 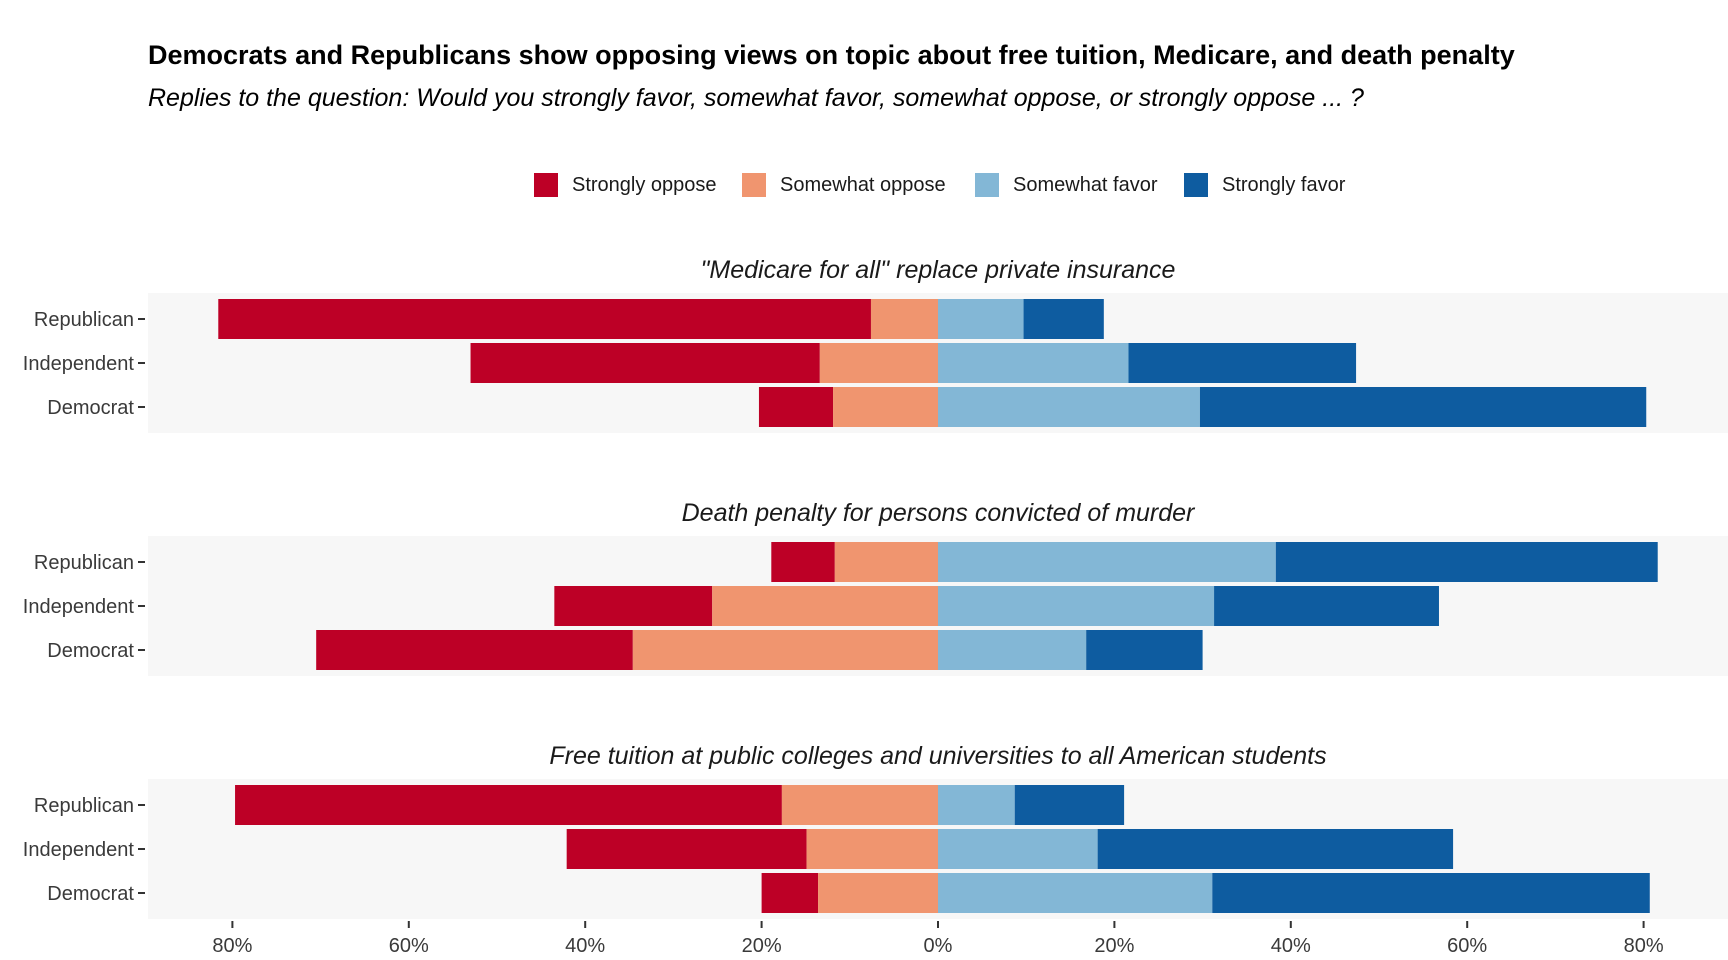 I want to click on legend-label-strongly-oppose: Strongly oppose, so click(x=644, y=184).